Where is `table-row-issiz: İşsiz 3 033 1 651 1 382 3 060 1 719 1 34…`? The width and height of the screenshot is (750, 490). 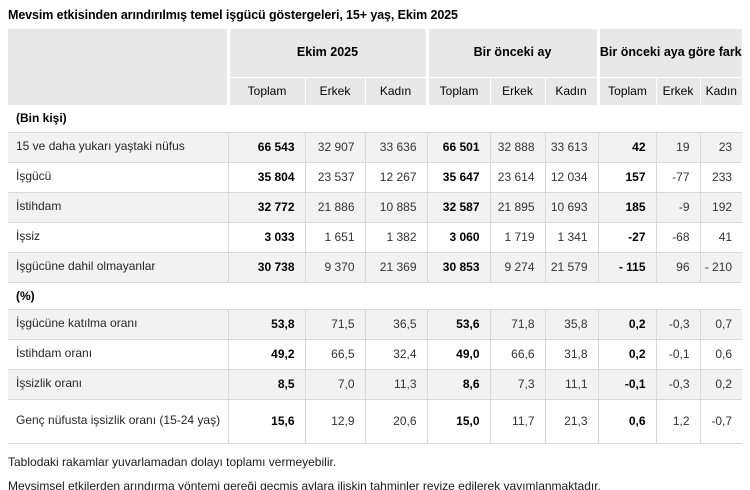 table-row-issiz: İşsiz 3 033 1 651 1 382 3 060 1 719 1 34… is located at coordinates (375, 236).